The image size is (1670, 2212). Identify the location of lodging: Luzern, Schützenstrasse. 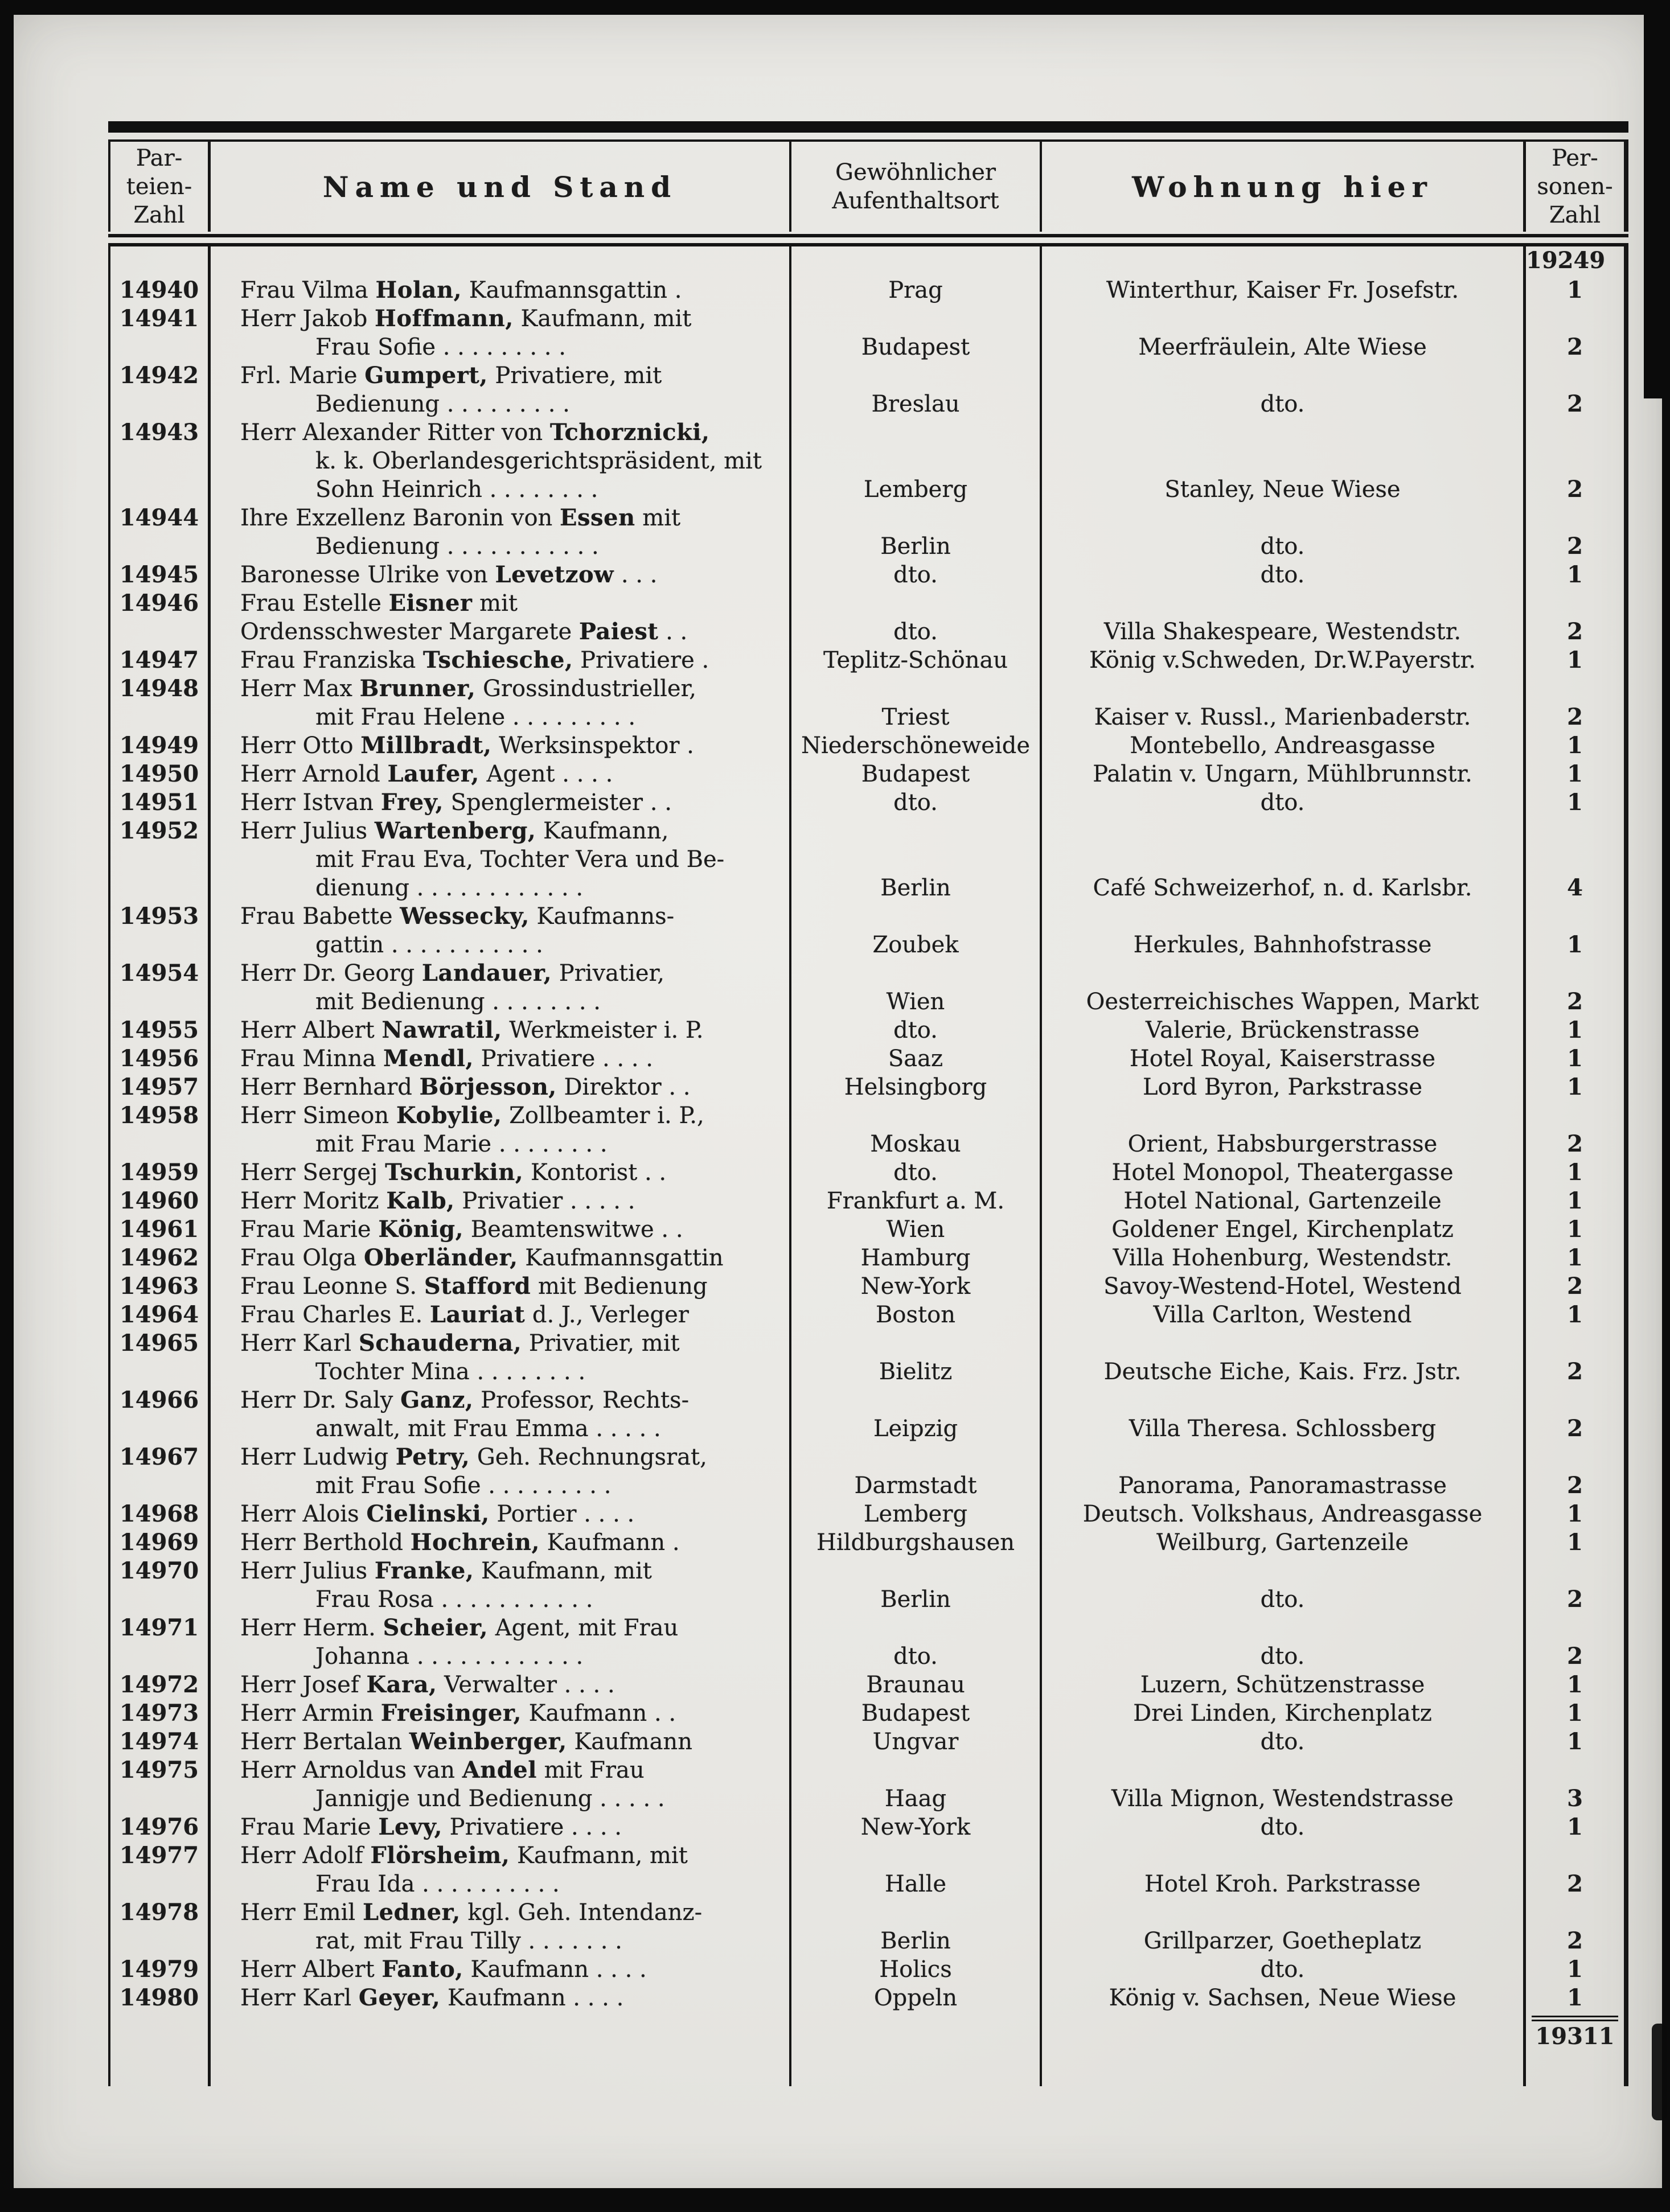
(1282, 1685).